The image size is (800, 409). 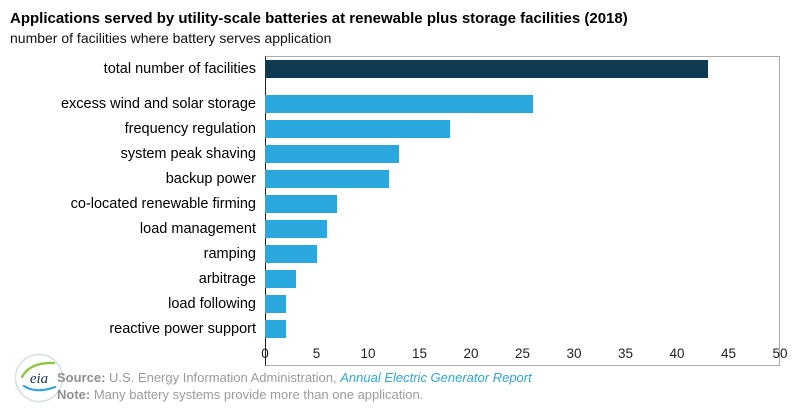 I want to click on chart-row: reactive power support, so click(x=395, y=328).